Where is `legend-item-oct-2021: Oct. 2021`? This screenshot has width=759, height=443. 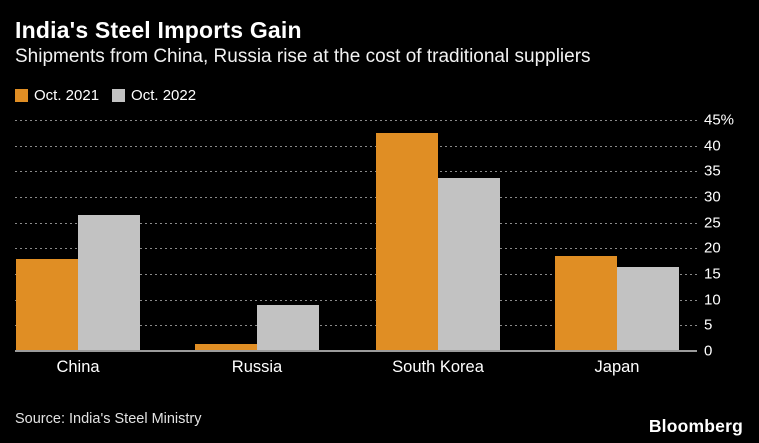 legend-item-oct-2021: Oct. 2021 is located at coordinates (57, 95).